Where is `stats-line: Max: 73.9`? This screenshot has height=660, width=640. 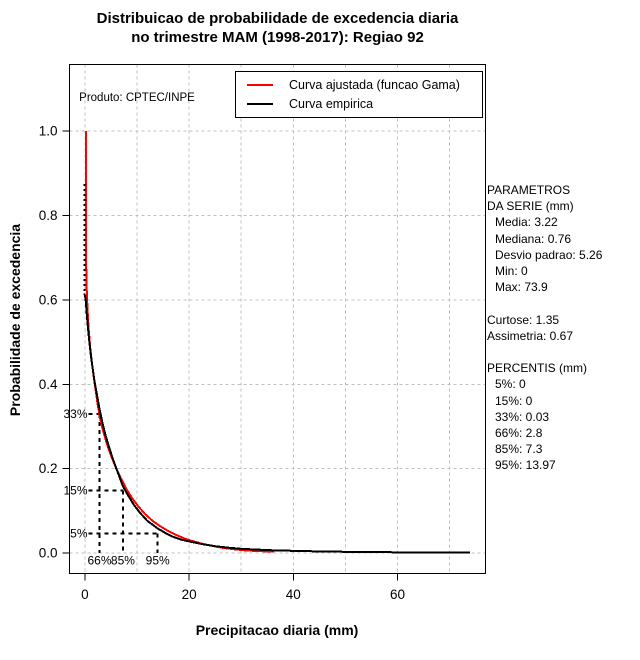
stats-line: Max: 73.9 is located at coordinates (521, 287).